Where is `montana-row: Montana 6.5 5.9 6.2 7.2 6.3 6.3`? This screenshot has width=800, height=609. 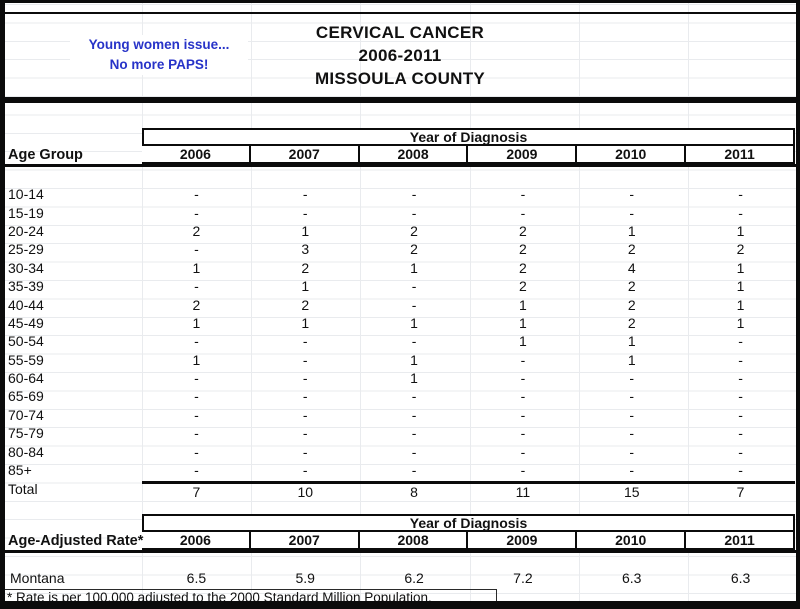 montana-row: Montana 6.5 5.9 6.2 7.2 6.3 6.3 is located at coordinates (397, 578).